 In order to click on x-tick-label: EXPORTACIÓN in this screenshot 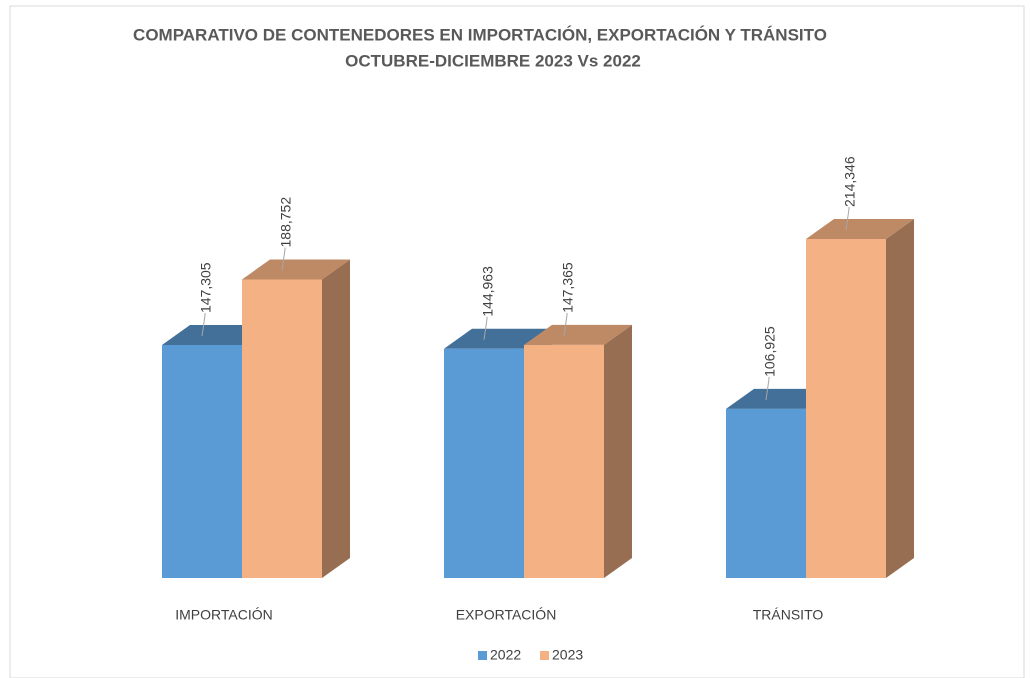, I will do `click(506, 615)`.